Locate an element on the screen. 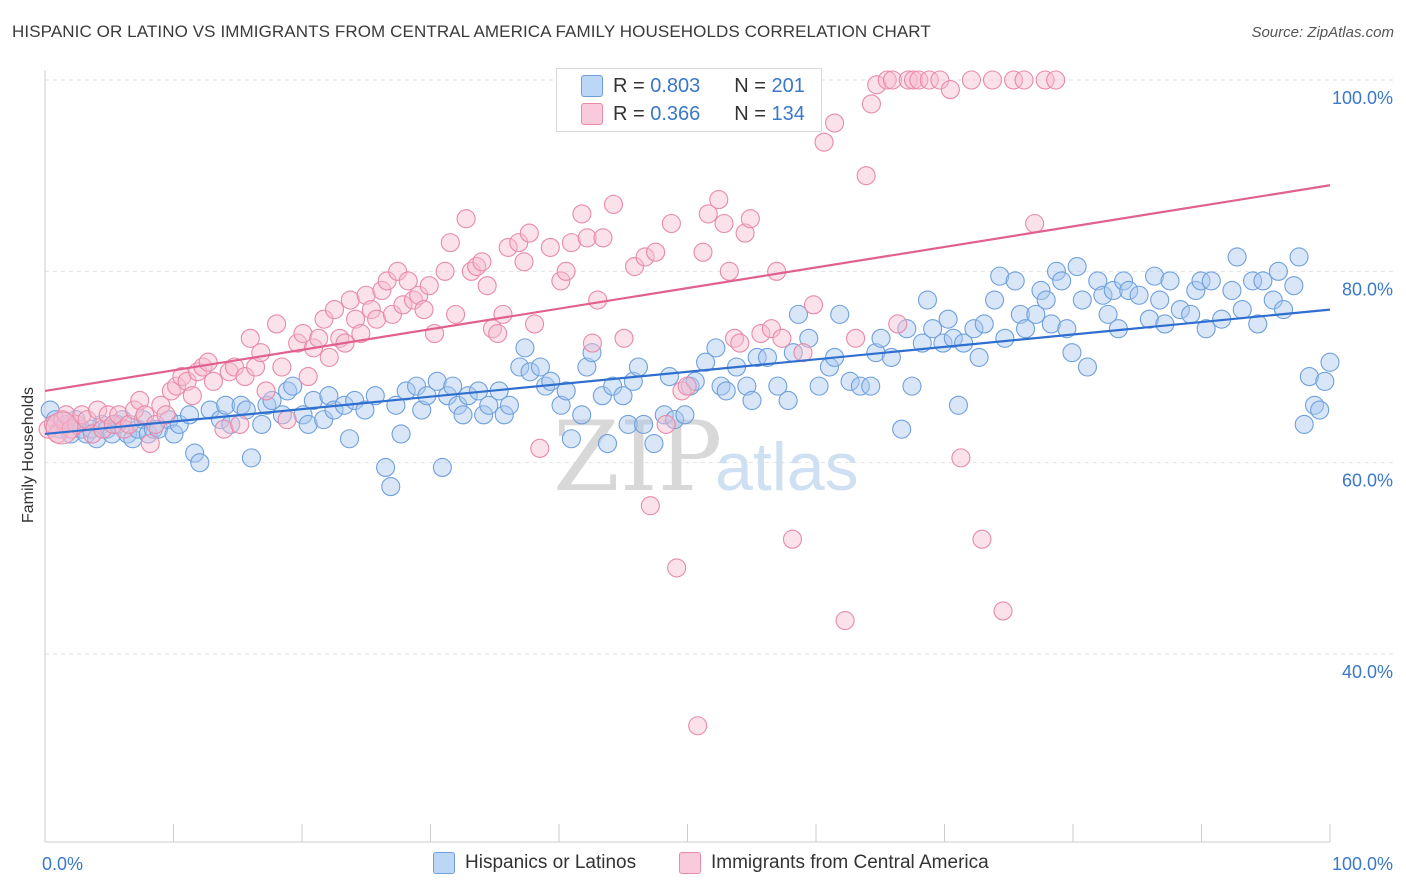  bottom-legend-swatch-pink is located at coordinates (690, 863).